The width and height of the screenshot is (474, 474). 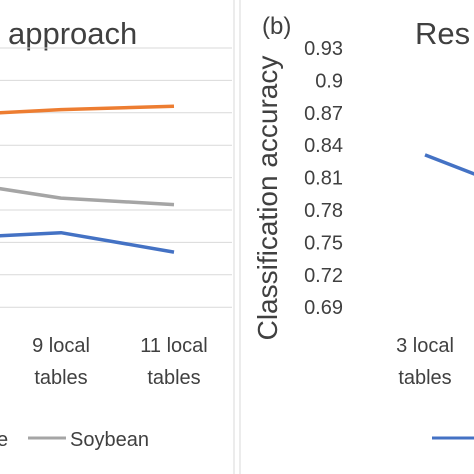 I want to click on panel-a-legend: e Soybean, so click(x=74, y=440).